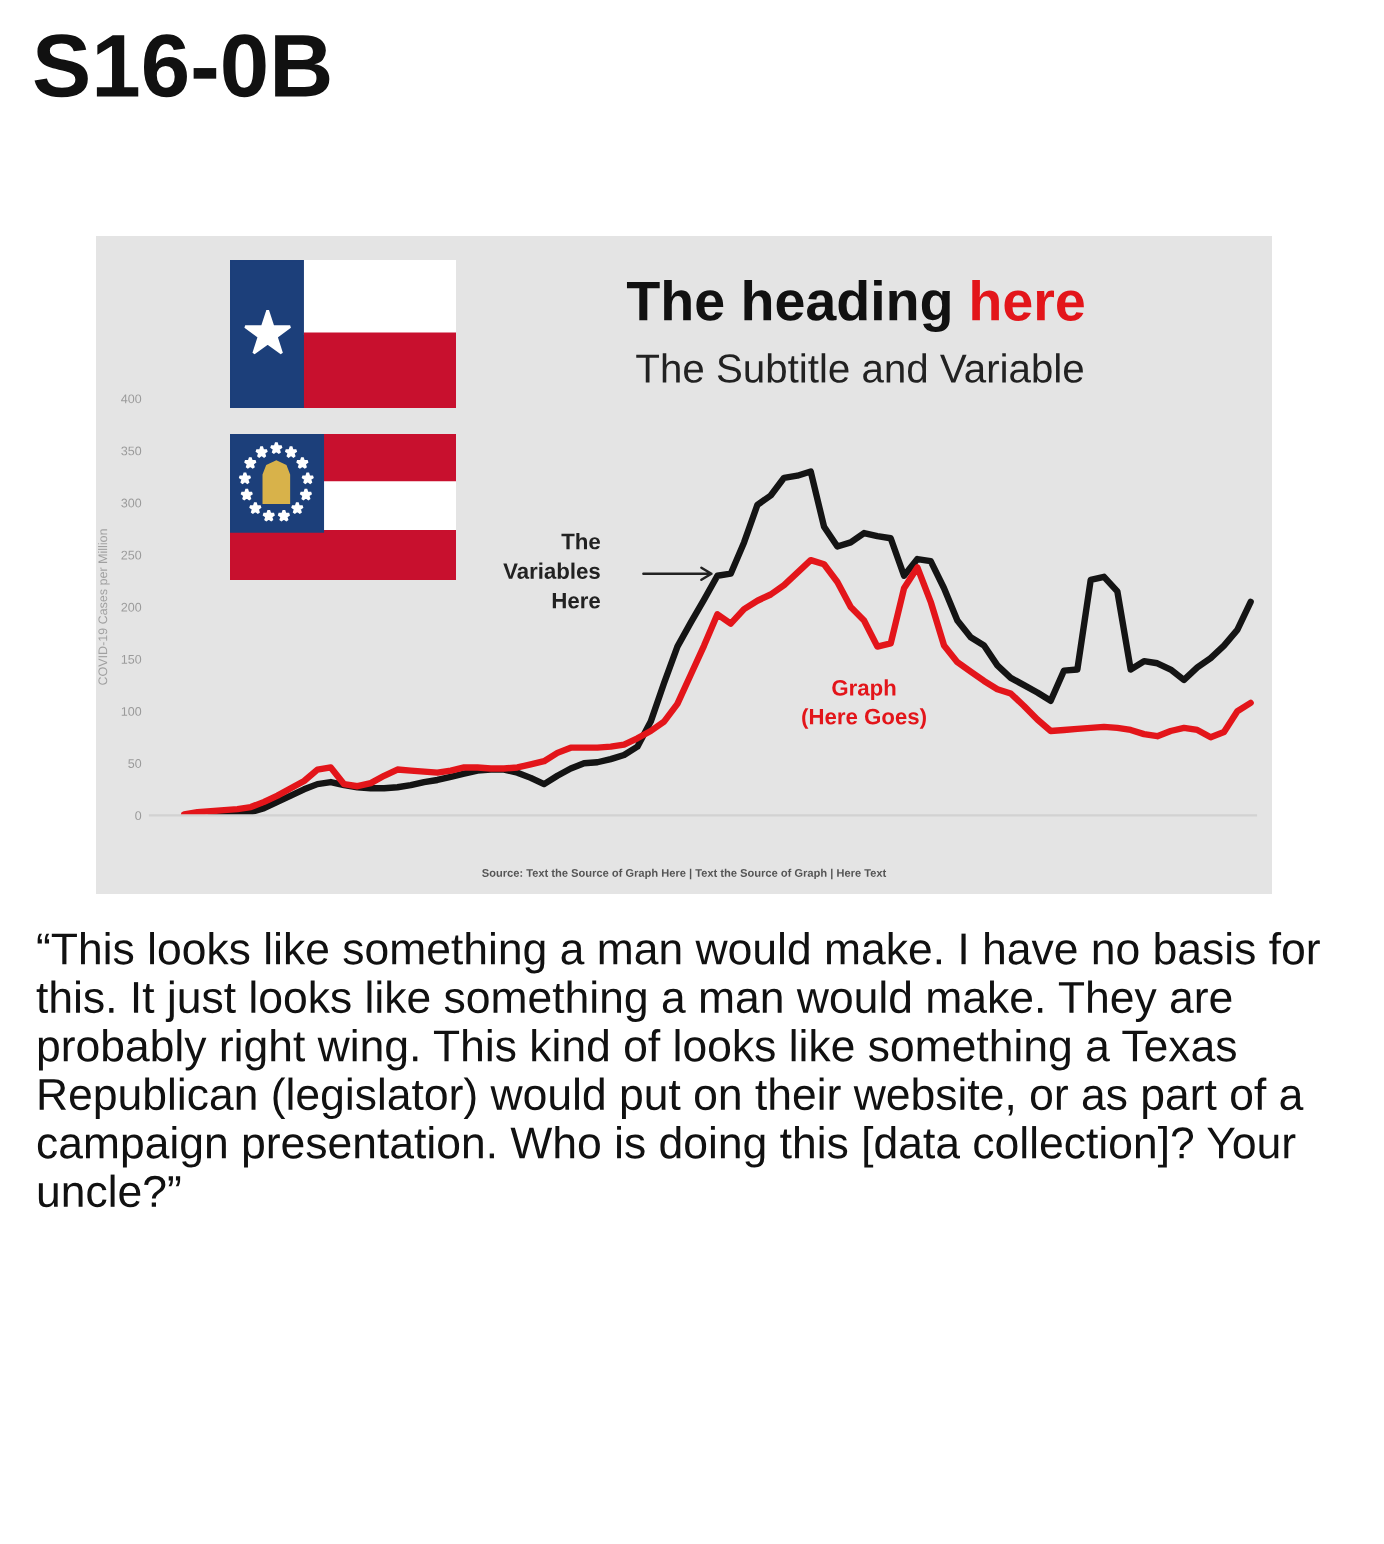 This screenshot has width=1384, height=1544. Describe the element at coordinates (551, 571) in the screenshot. I see `legend-label: The Variables Here` at that location.